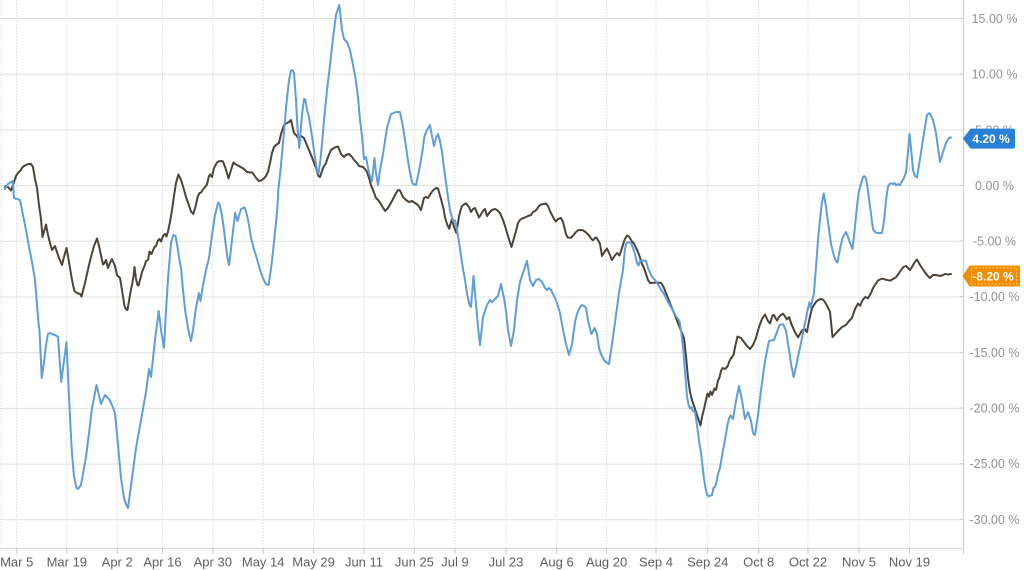 The height and width of the screenshot is (570, 1024). Describe the element at coordinates (117, 562) in the screenshot. I see `svg-text: Apr 2` at that location.